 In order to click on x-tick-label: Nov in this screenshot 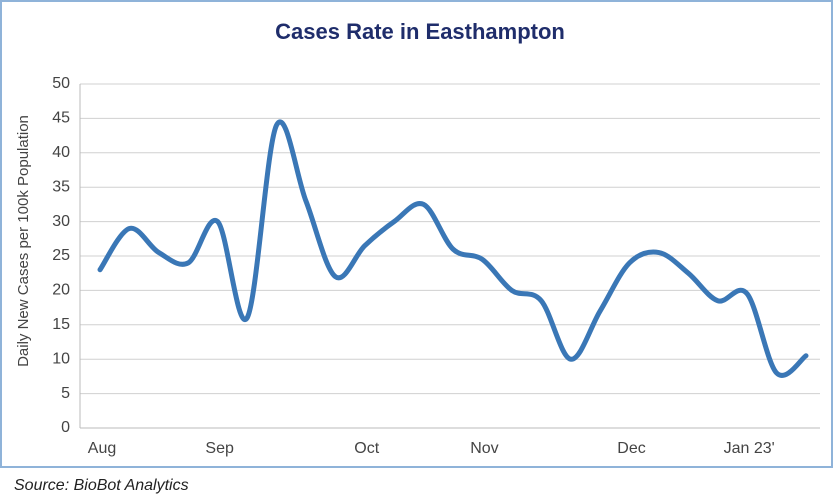, I will do `click(484, 448)`.